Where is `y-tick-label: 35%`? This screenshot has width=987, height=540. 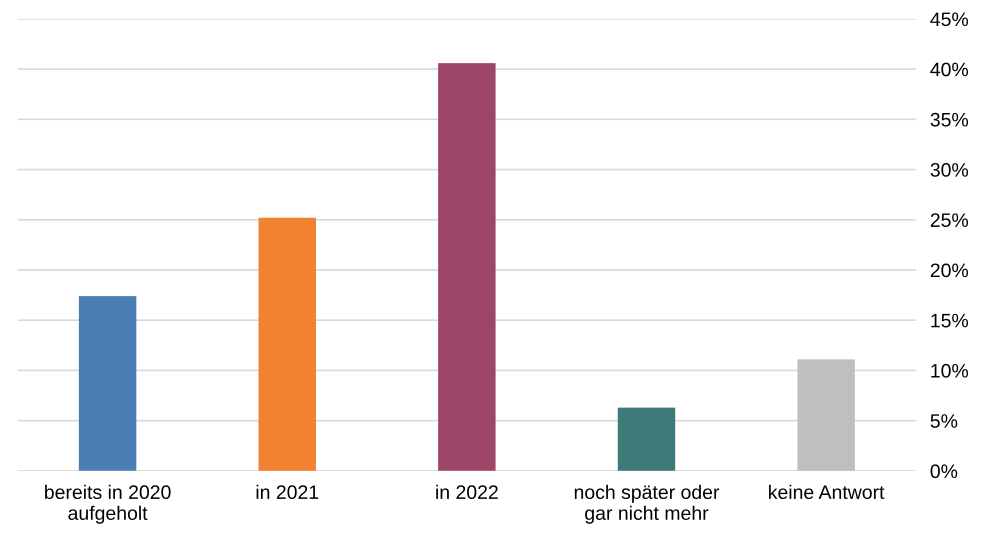
y-tick-label: 35% is located at coordinates (949, 119).